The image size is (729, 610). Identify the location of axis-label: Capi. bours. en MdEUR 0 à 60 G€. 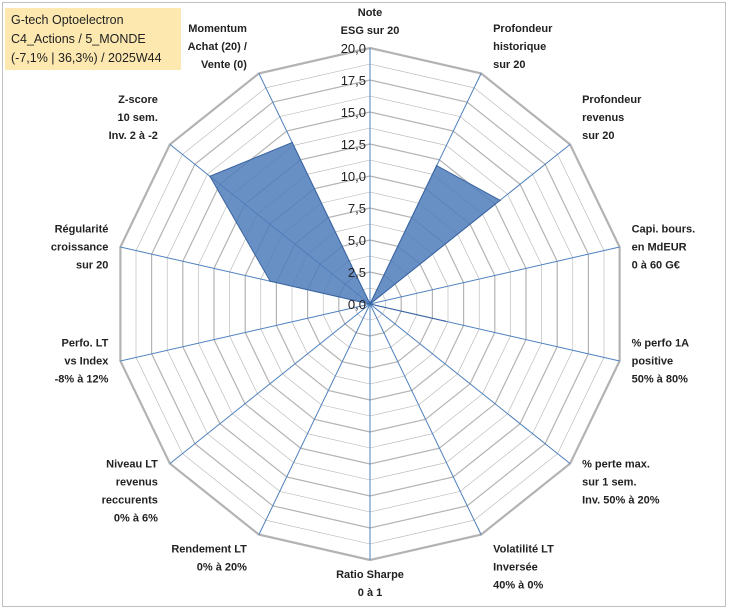
(664, 248).